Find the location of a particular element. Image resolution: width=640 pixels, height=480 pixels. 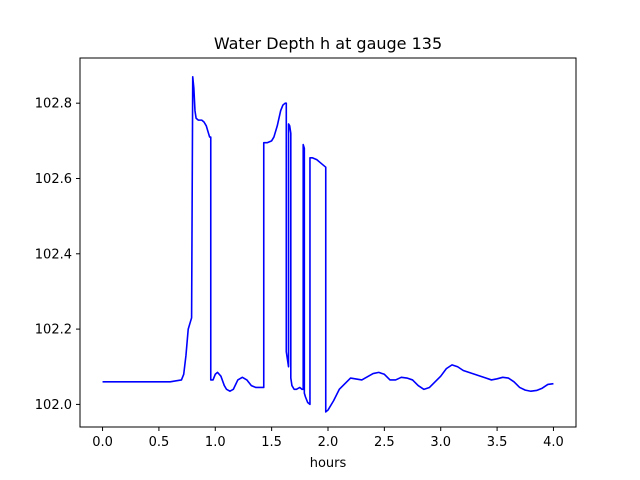

x-tick-label: 3.5 is located at coordinates (497, 442).